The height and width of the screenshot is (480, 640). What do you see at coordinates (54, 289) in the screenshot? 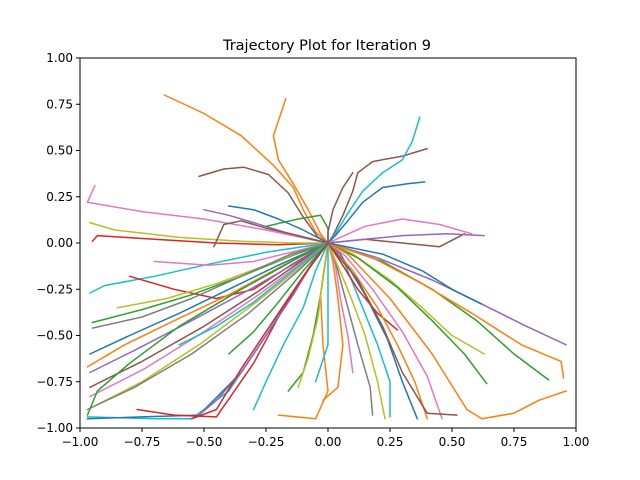
I see `y-tick-label: −0.25` at bounding box center [54, 289].